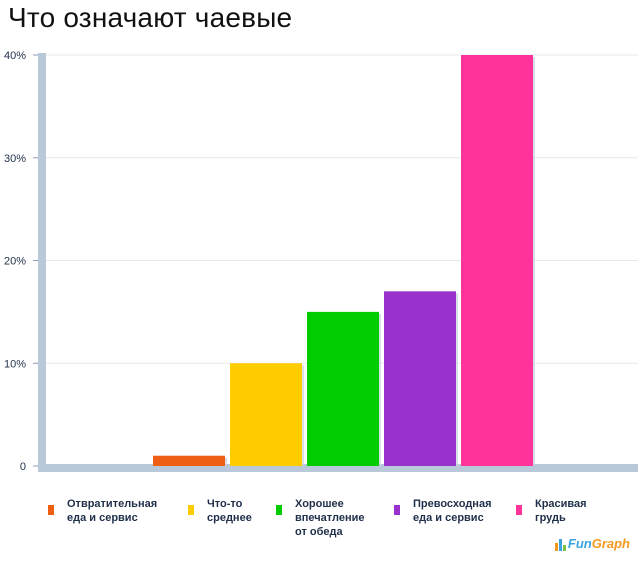  I want to click on legend-label: Что-то среднее, so click(229, 511).